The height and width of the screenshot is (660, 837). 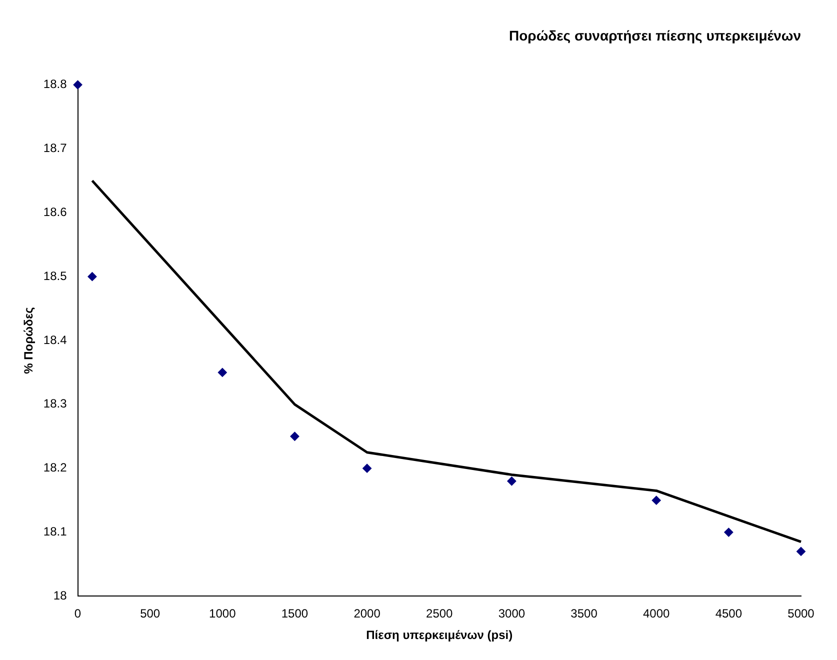 What do you see at coordinates (440, 613) in the screenshot?
I see `x-tick-label: 2500` at bounding box center [440, 613].